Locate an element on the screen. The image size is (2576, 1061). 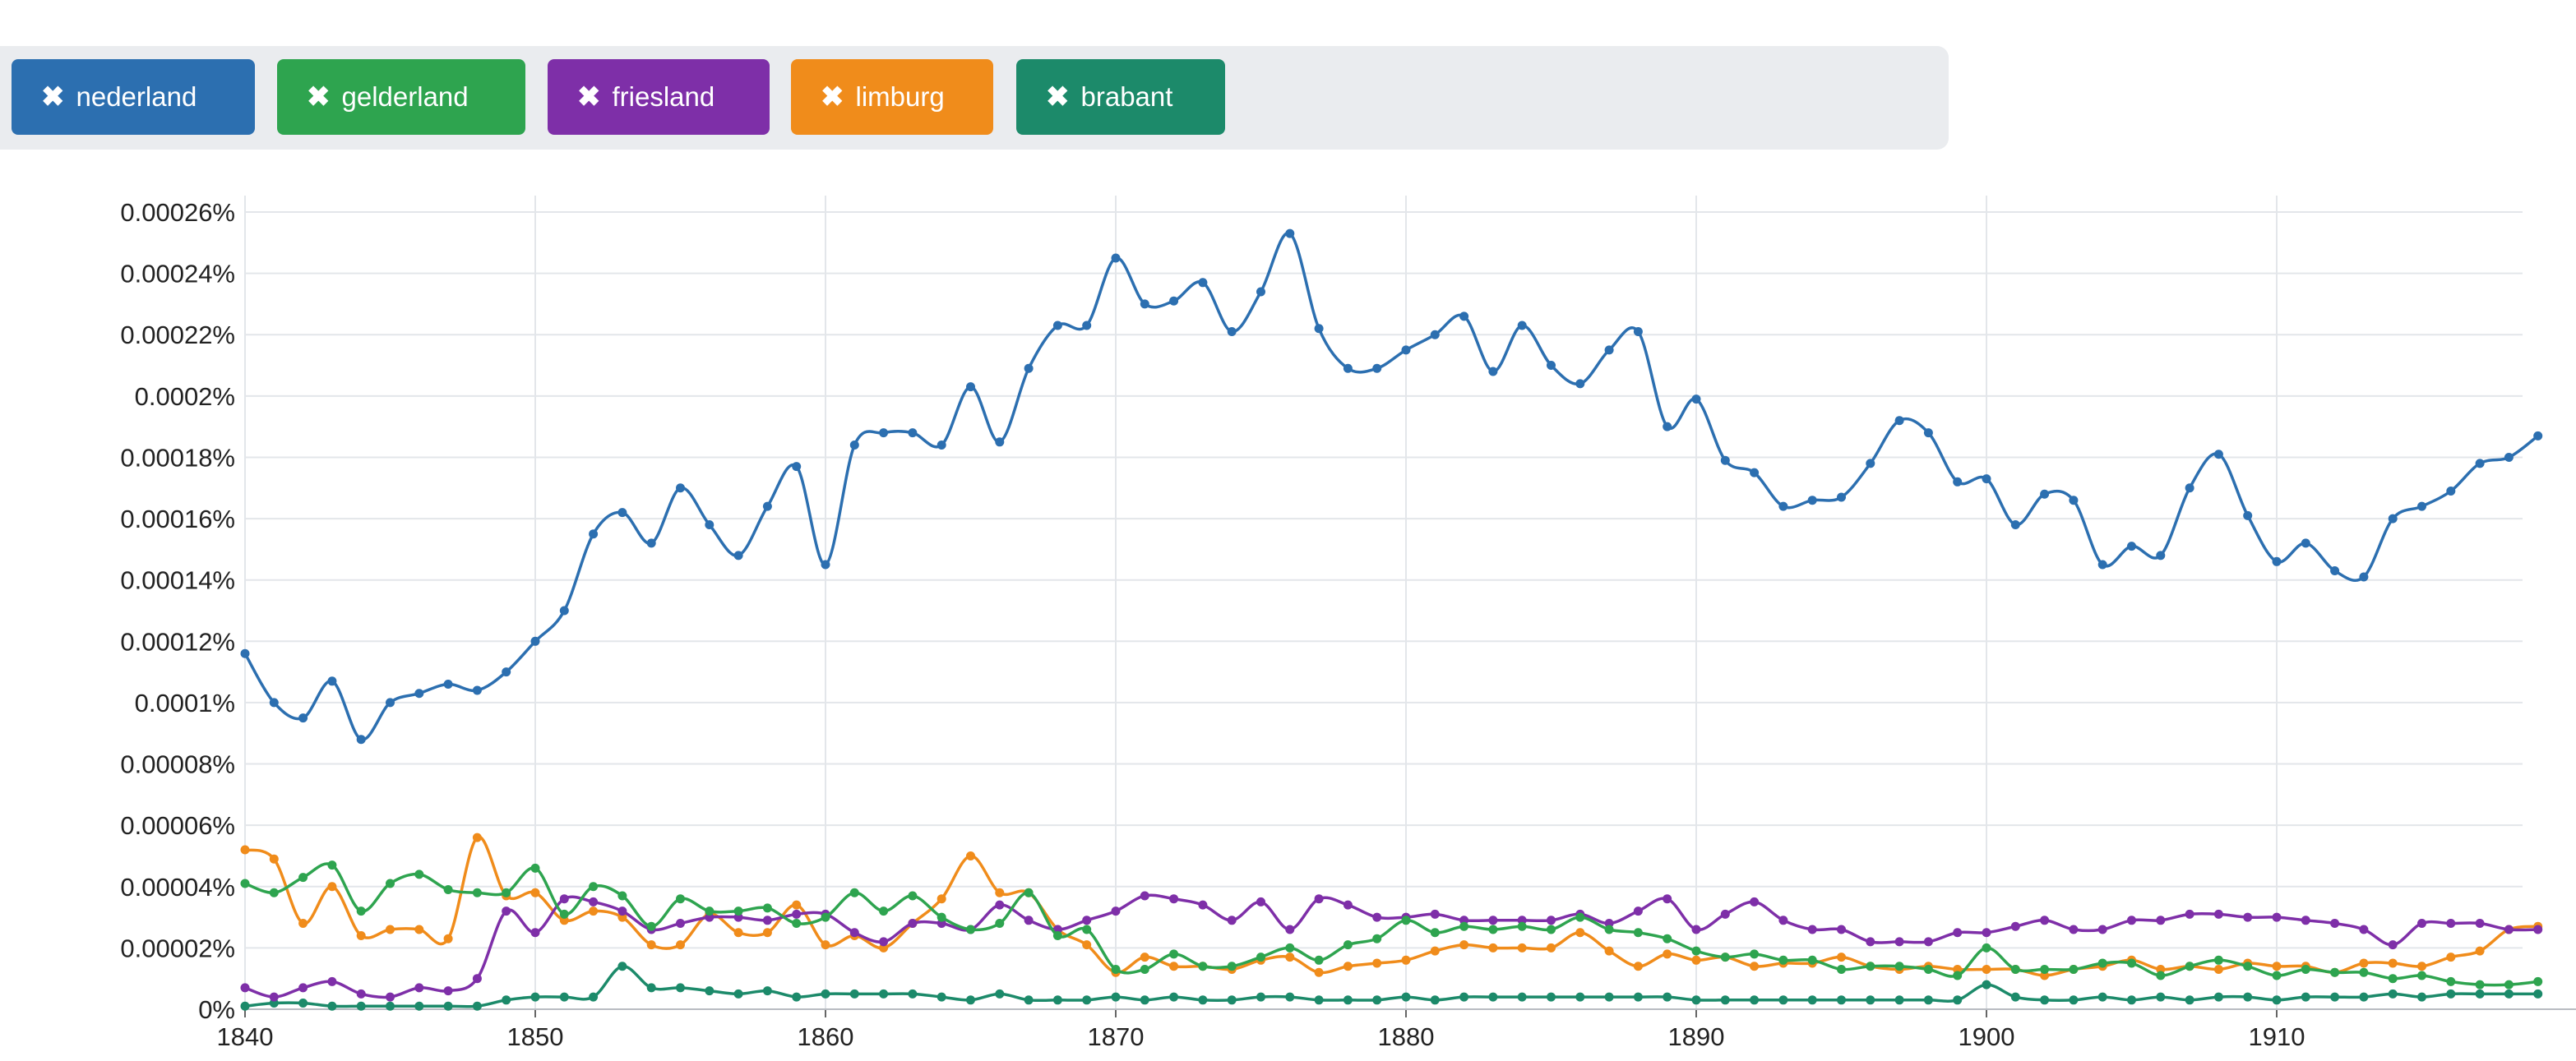
filter-tag-brabant: ✖ brabant is located at coordinates (1120, 97).